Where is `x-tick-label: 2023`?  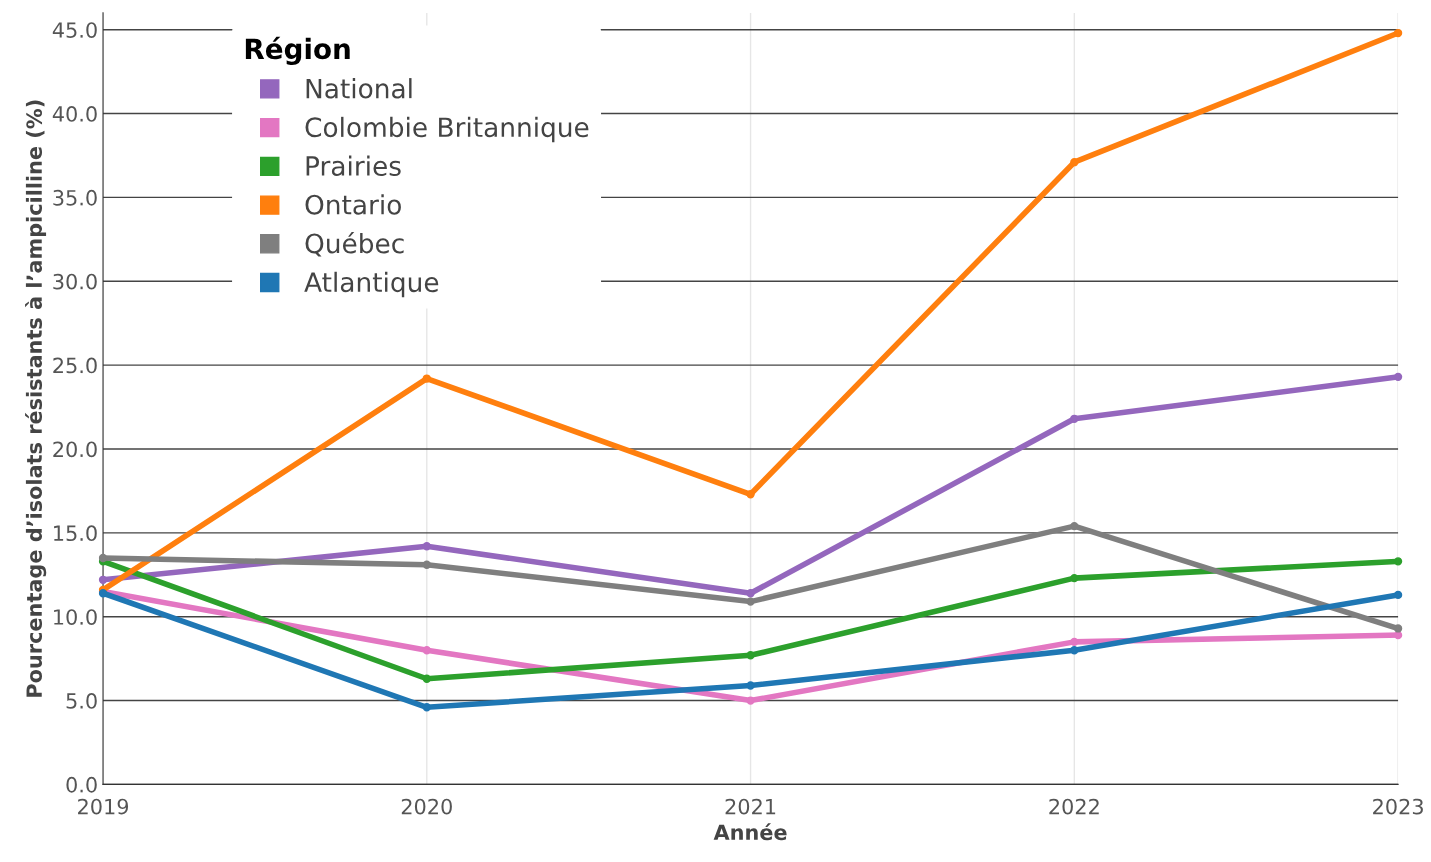 x-tick-label: 2023 is located at coordinates (1398, 806).